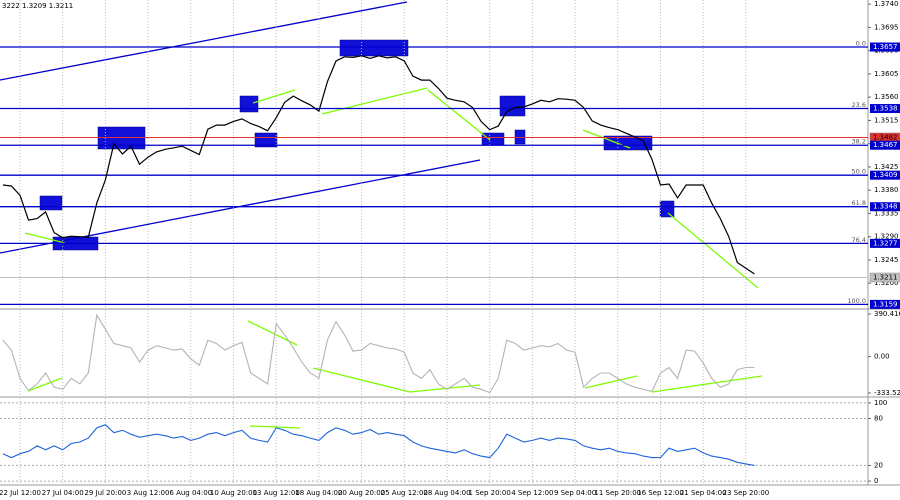 The width and height of the screenshot is (900, 500). Describe the element at coordinates (878, 465) in the screenshot. I see `y-tick-label: 20` at that location.